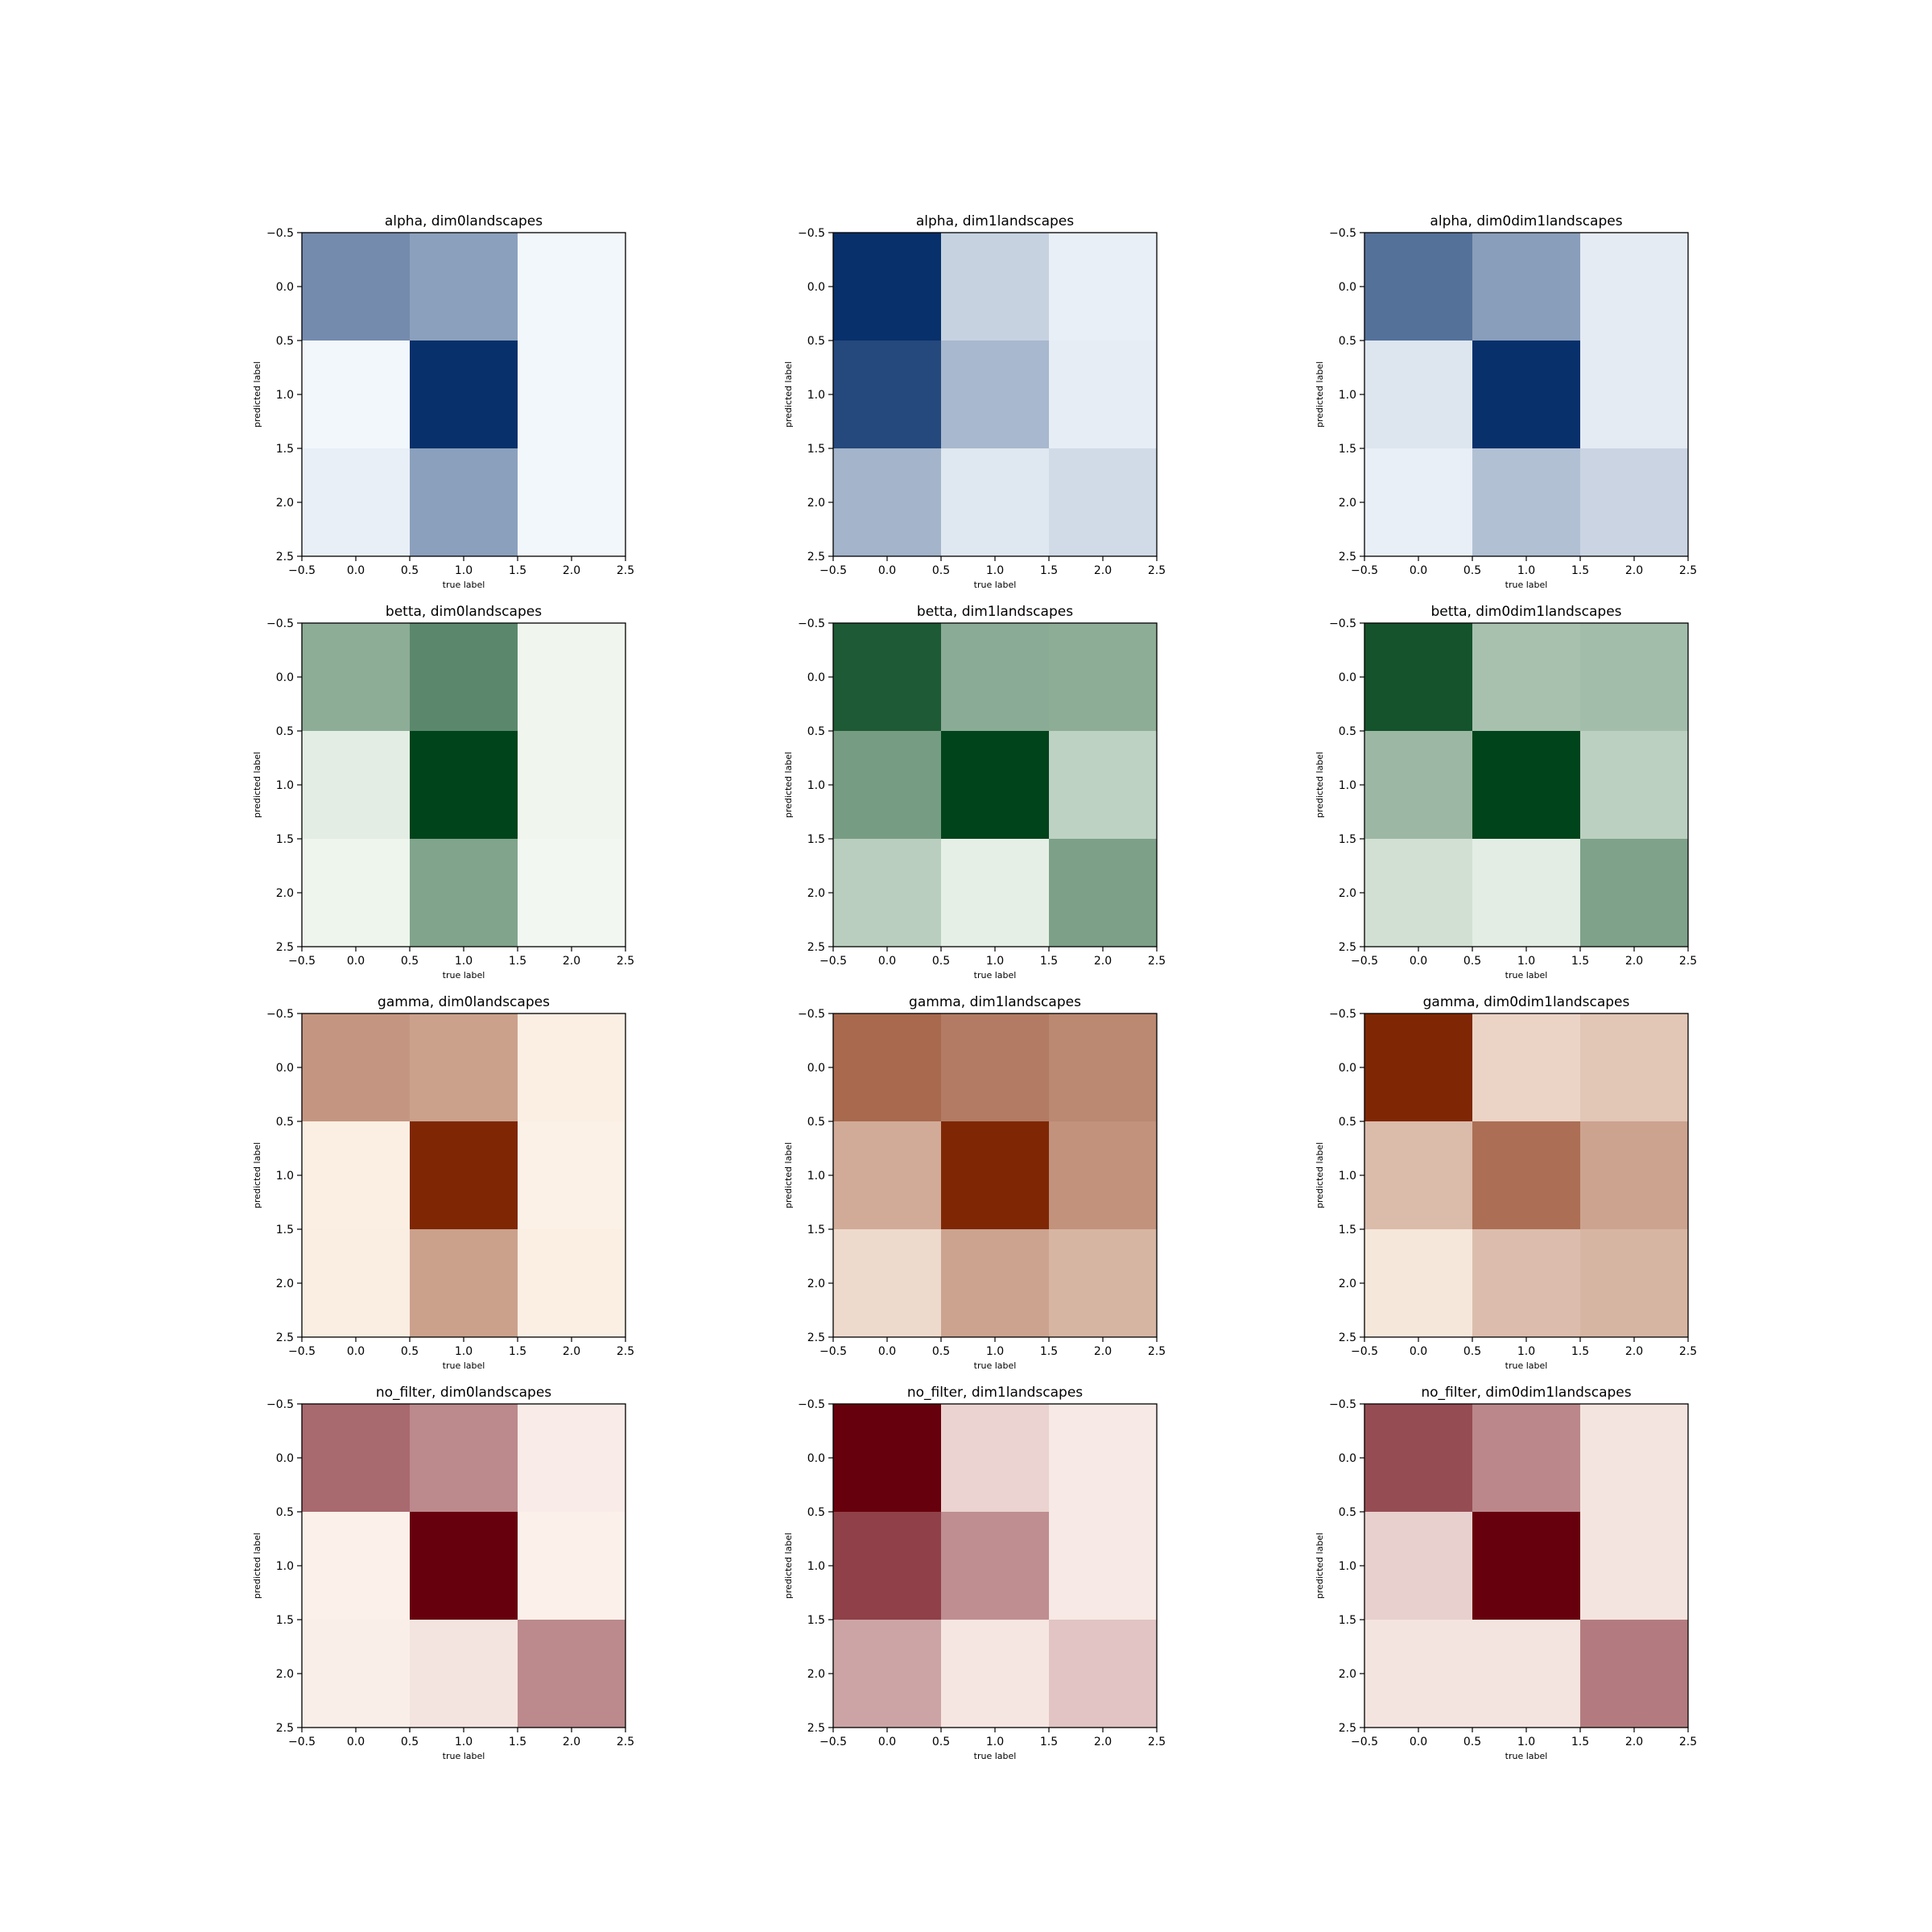  I want to click on heatmap-cell-r0-c2, so click(1103, 1458).